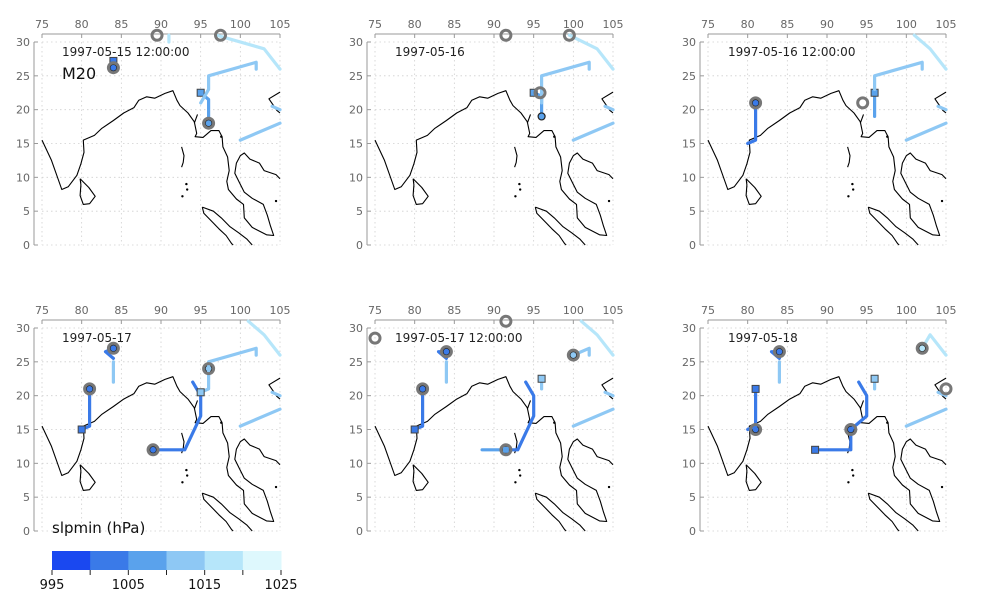 Image resolution: width=1000 pixels, height=600 pixels. What do you see at coordinates (147, 560) in the screenshot?
I see `colorbar-segment` at bounding box center [147, 560].